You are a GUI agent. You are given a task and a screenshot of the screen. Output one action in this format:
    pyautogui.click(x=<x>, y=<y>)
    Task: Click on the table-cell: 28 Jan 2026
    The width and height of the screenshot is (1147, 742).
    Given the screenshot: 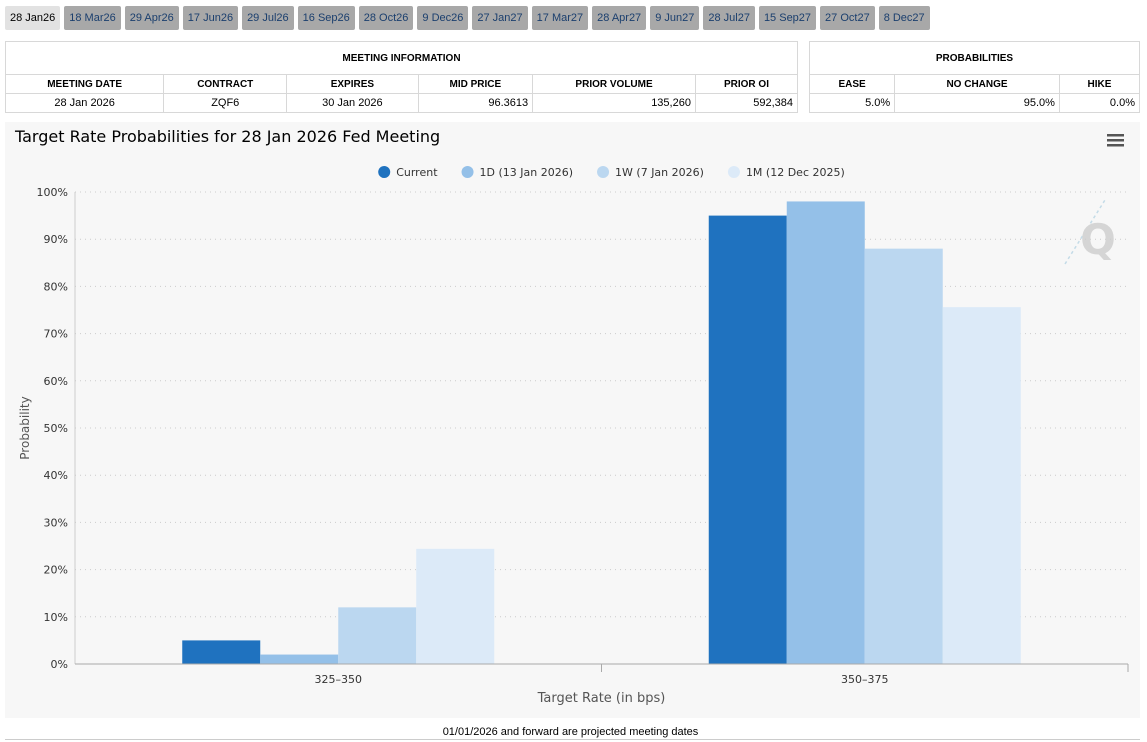 What is the action you would take?
    pyautogui.click(x=84, y=103)
    